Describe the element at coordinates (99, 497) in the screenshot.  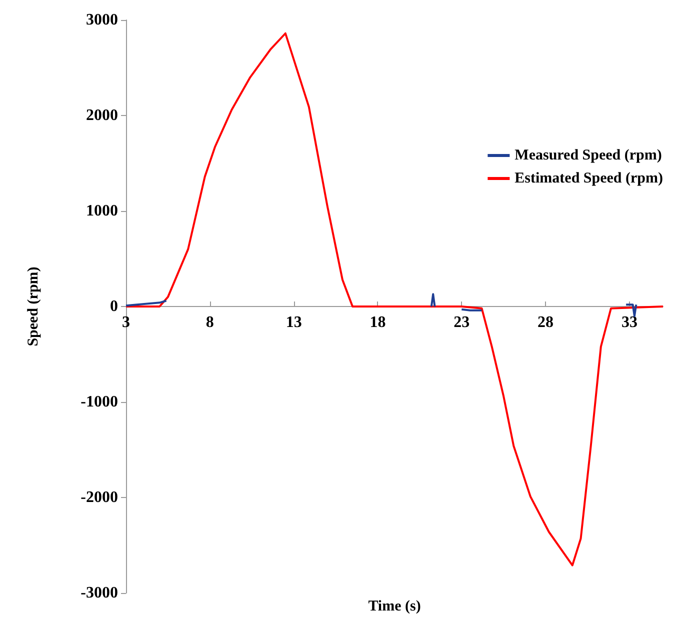
I see `y-tick-label: -2000` at that location.